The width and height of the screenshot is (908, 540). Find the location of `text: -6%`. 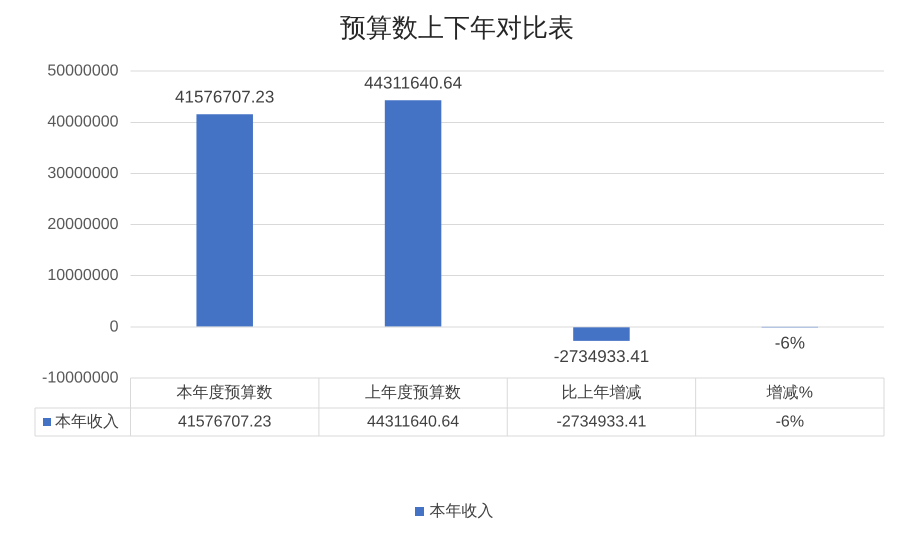

text: -6% is located at coordinates (789, 343).